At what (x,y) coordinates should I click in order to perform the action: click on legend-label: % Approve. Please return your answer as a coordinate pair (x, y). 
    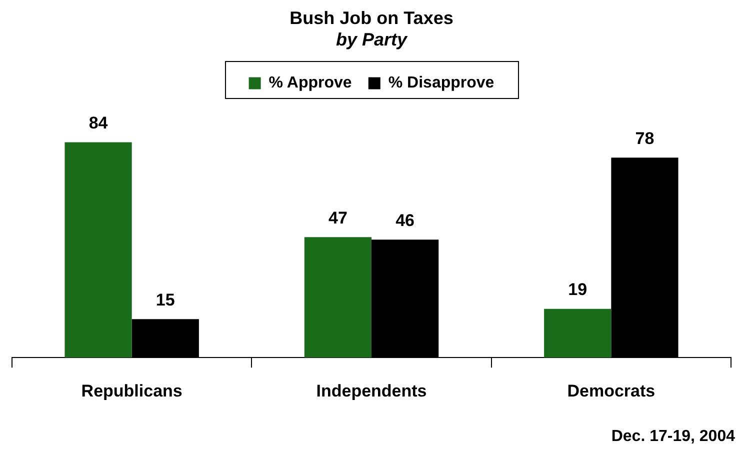
    Looking at the image, I should click on (310, 83).